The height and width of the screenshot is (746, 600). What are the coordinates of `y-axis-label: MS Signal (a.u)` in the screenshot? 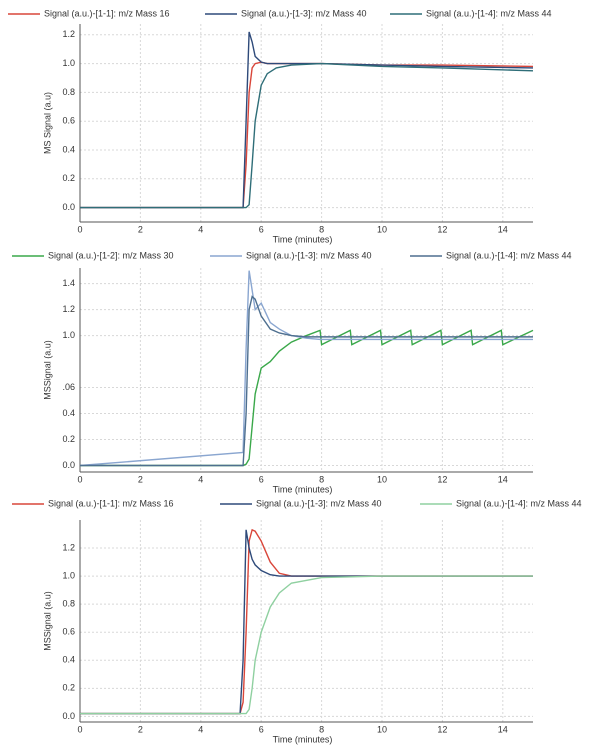 It's located at (47, 123).